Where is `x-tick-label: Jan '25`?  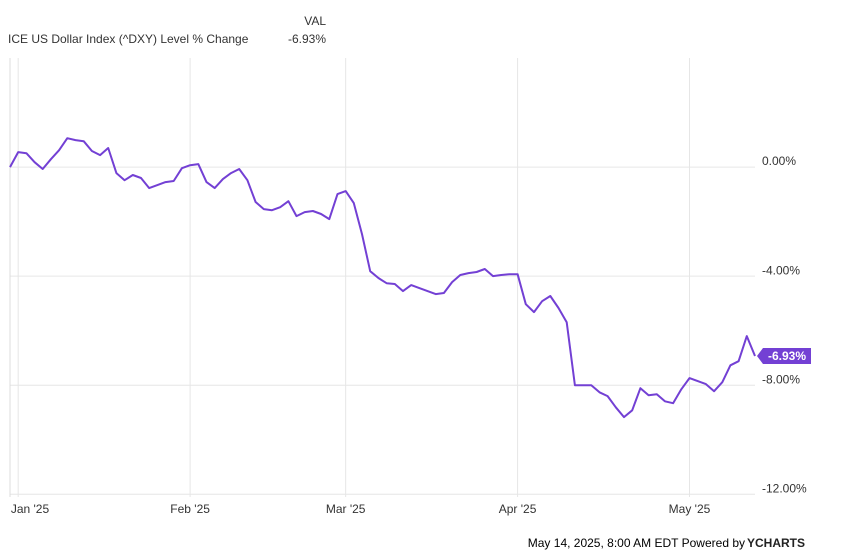
x-tick-label: Jan '25 is located at coordinates (30, 509).